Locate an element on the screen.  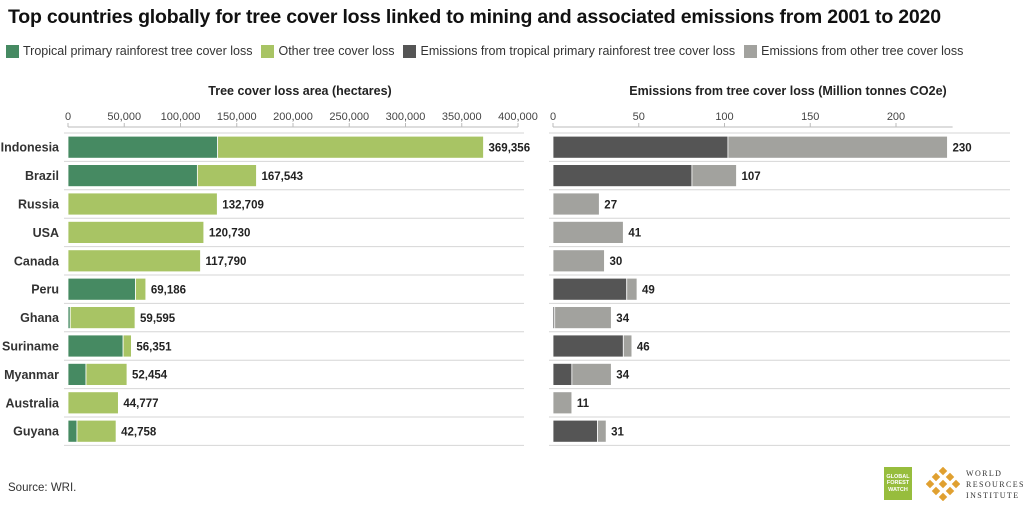
legend-label-other-emissions: Emissions from other tree cover loss is located at coordinates (862, 51).